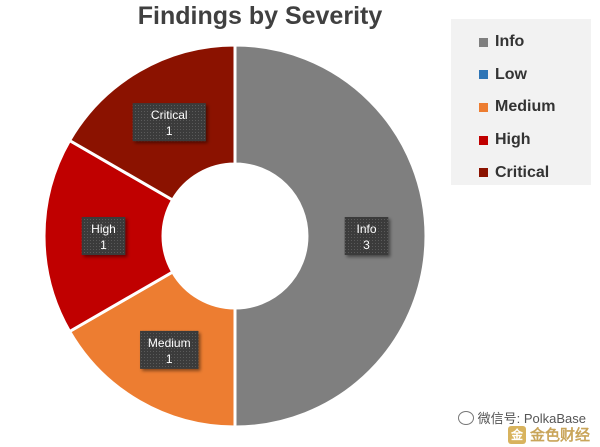 The width and height of the screenshot is (600, 447). Describe the element at coordinates (525, 107) in the screenshot. I see `legend-label-medium: Medium` at that location.